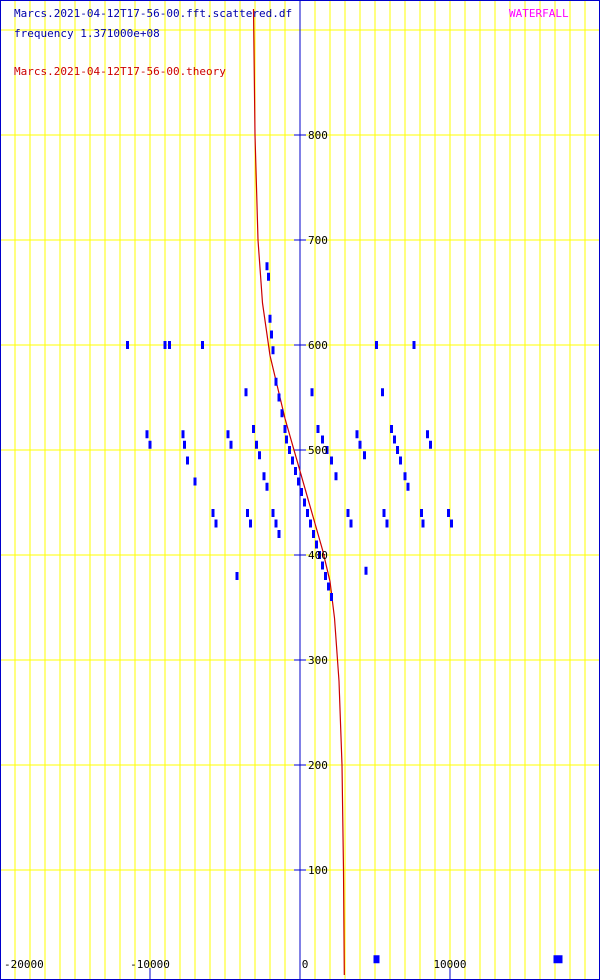 This screenshot has height=980, width=600. What do you see at coordinates (318, 135) in the screenshot?
I see `y-tick-label: 800` at bounding box center [318, 135].